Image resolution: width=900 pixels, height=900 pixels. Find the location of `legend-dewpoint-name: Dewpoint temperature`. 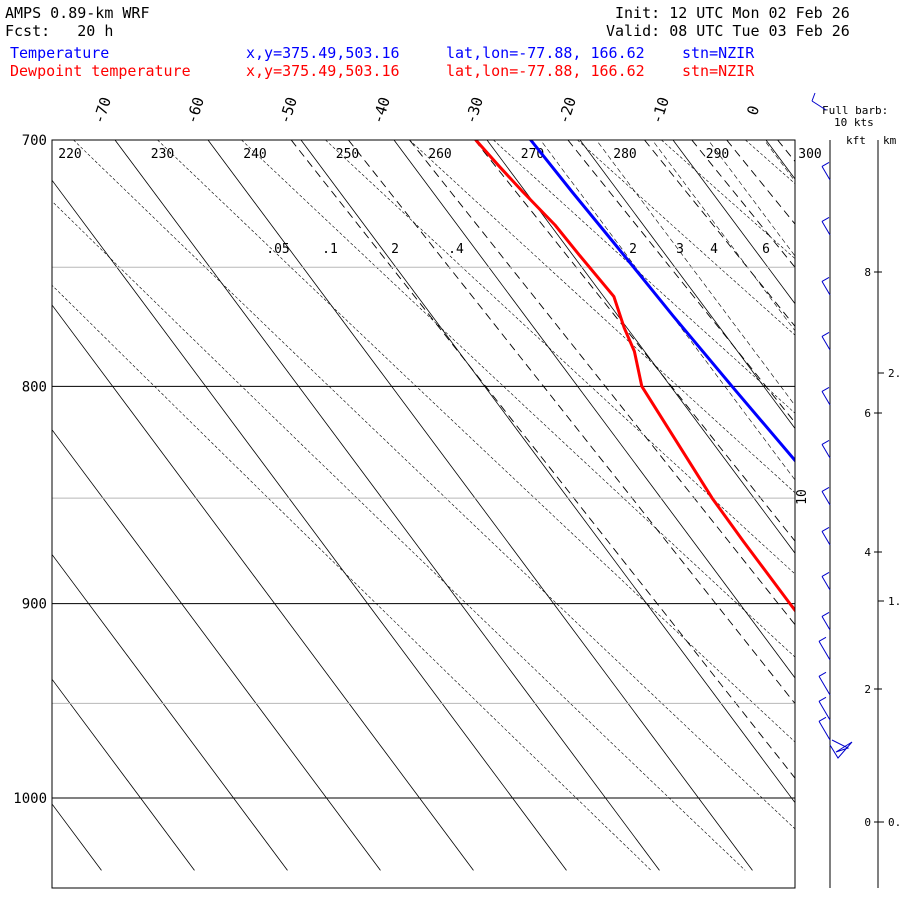

legend-dewpoint-name: Dewpoint temperature is located at coordinates (100, 71).